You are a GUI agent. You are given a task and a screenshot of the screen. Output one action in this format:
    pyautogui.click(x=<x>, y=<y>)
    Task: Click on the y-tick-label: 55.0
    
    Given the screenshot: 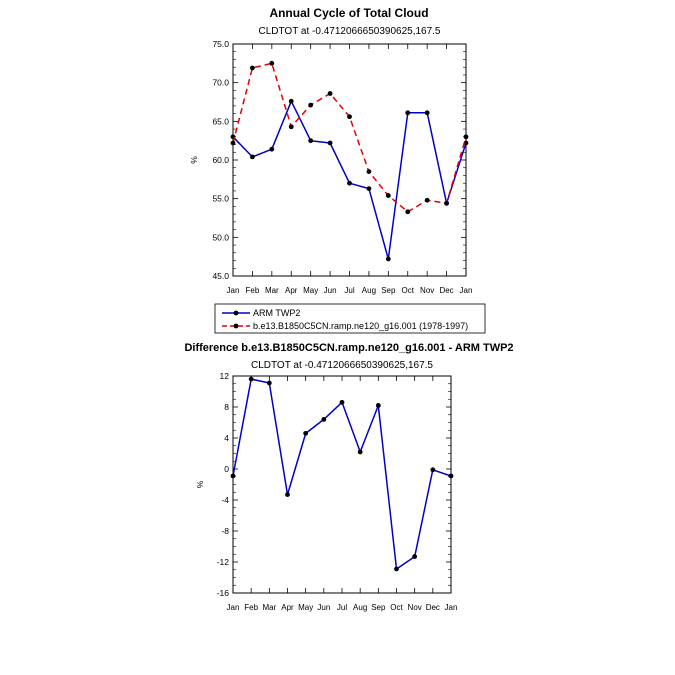 What is the action you would take?
    pyautogui.click(x=220, y=199)
    